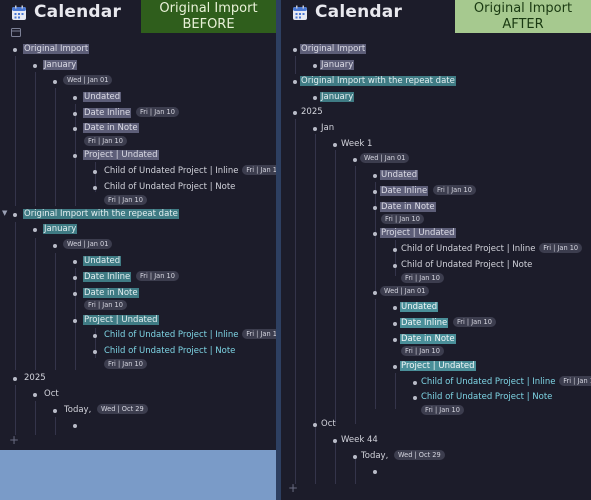  Describe the element at coordinates (5, 213) in the screenshot. I see `collapse-arrow-icon: ▼` at that location.